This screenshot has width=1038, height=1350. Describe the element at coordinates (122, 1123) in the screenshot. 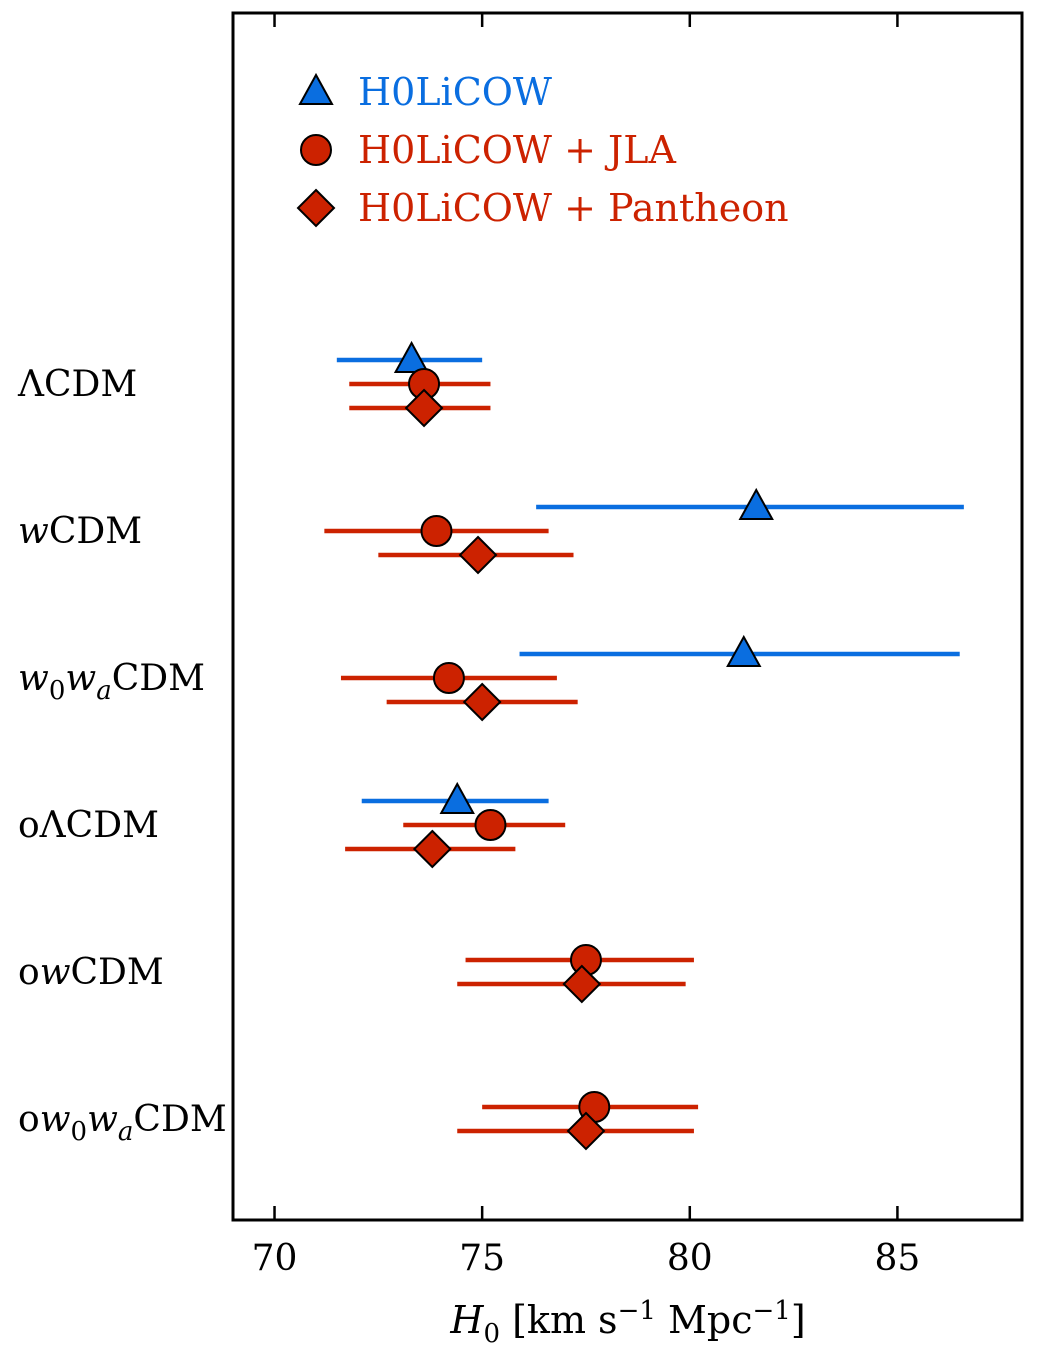

I see `model-label: ow0waCDM` at that location.